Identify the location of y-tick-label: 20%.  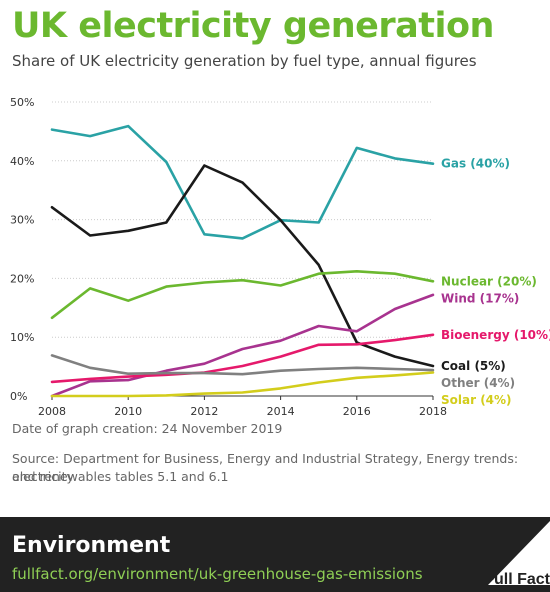
(22, 278).